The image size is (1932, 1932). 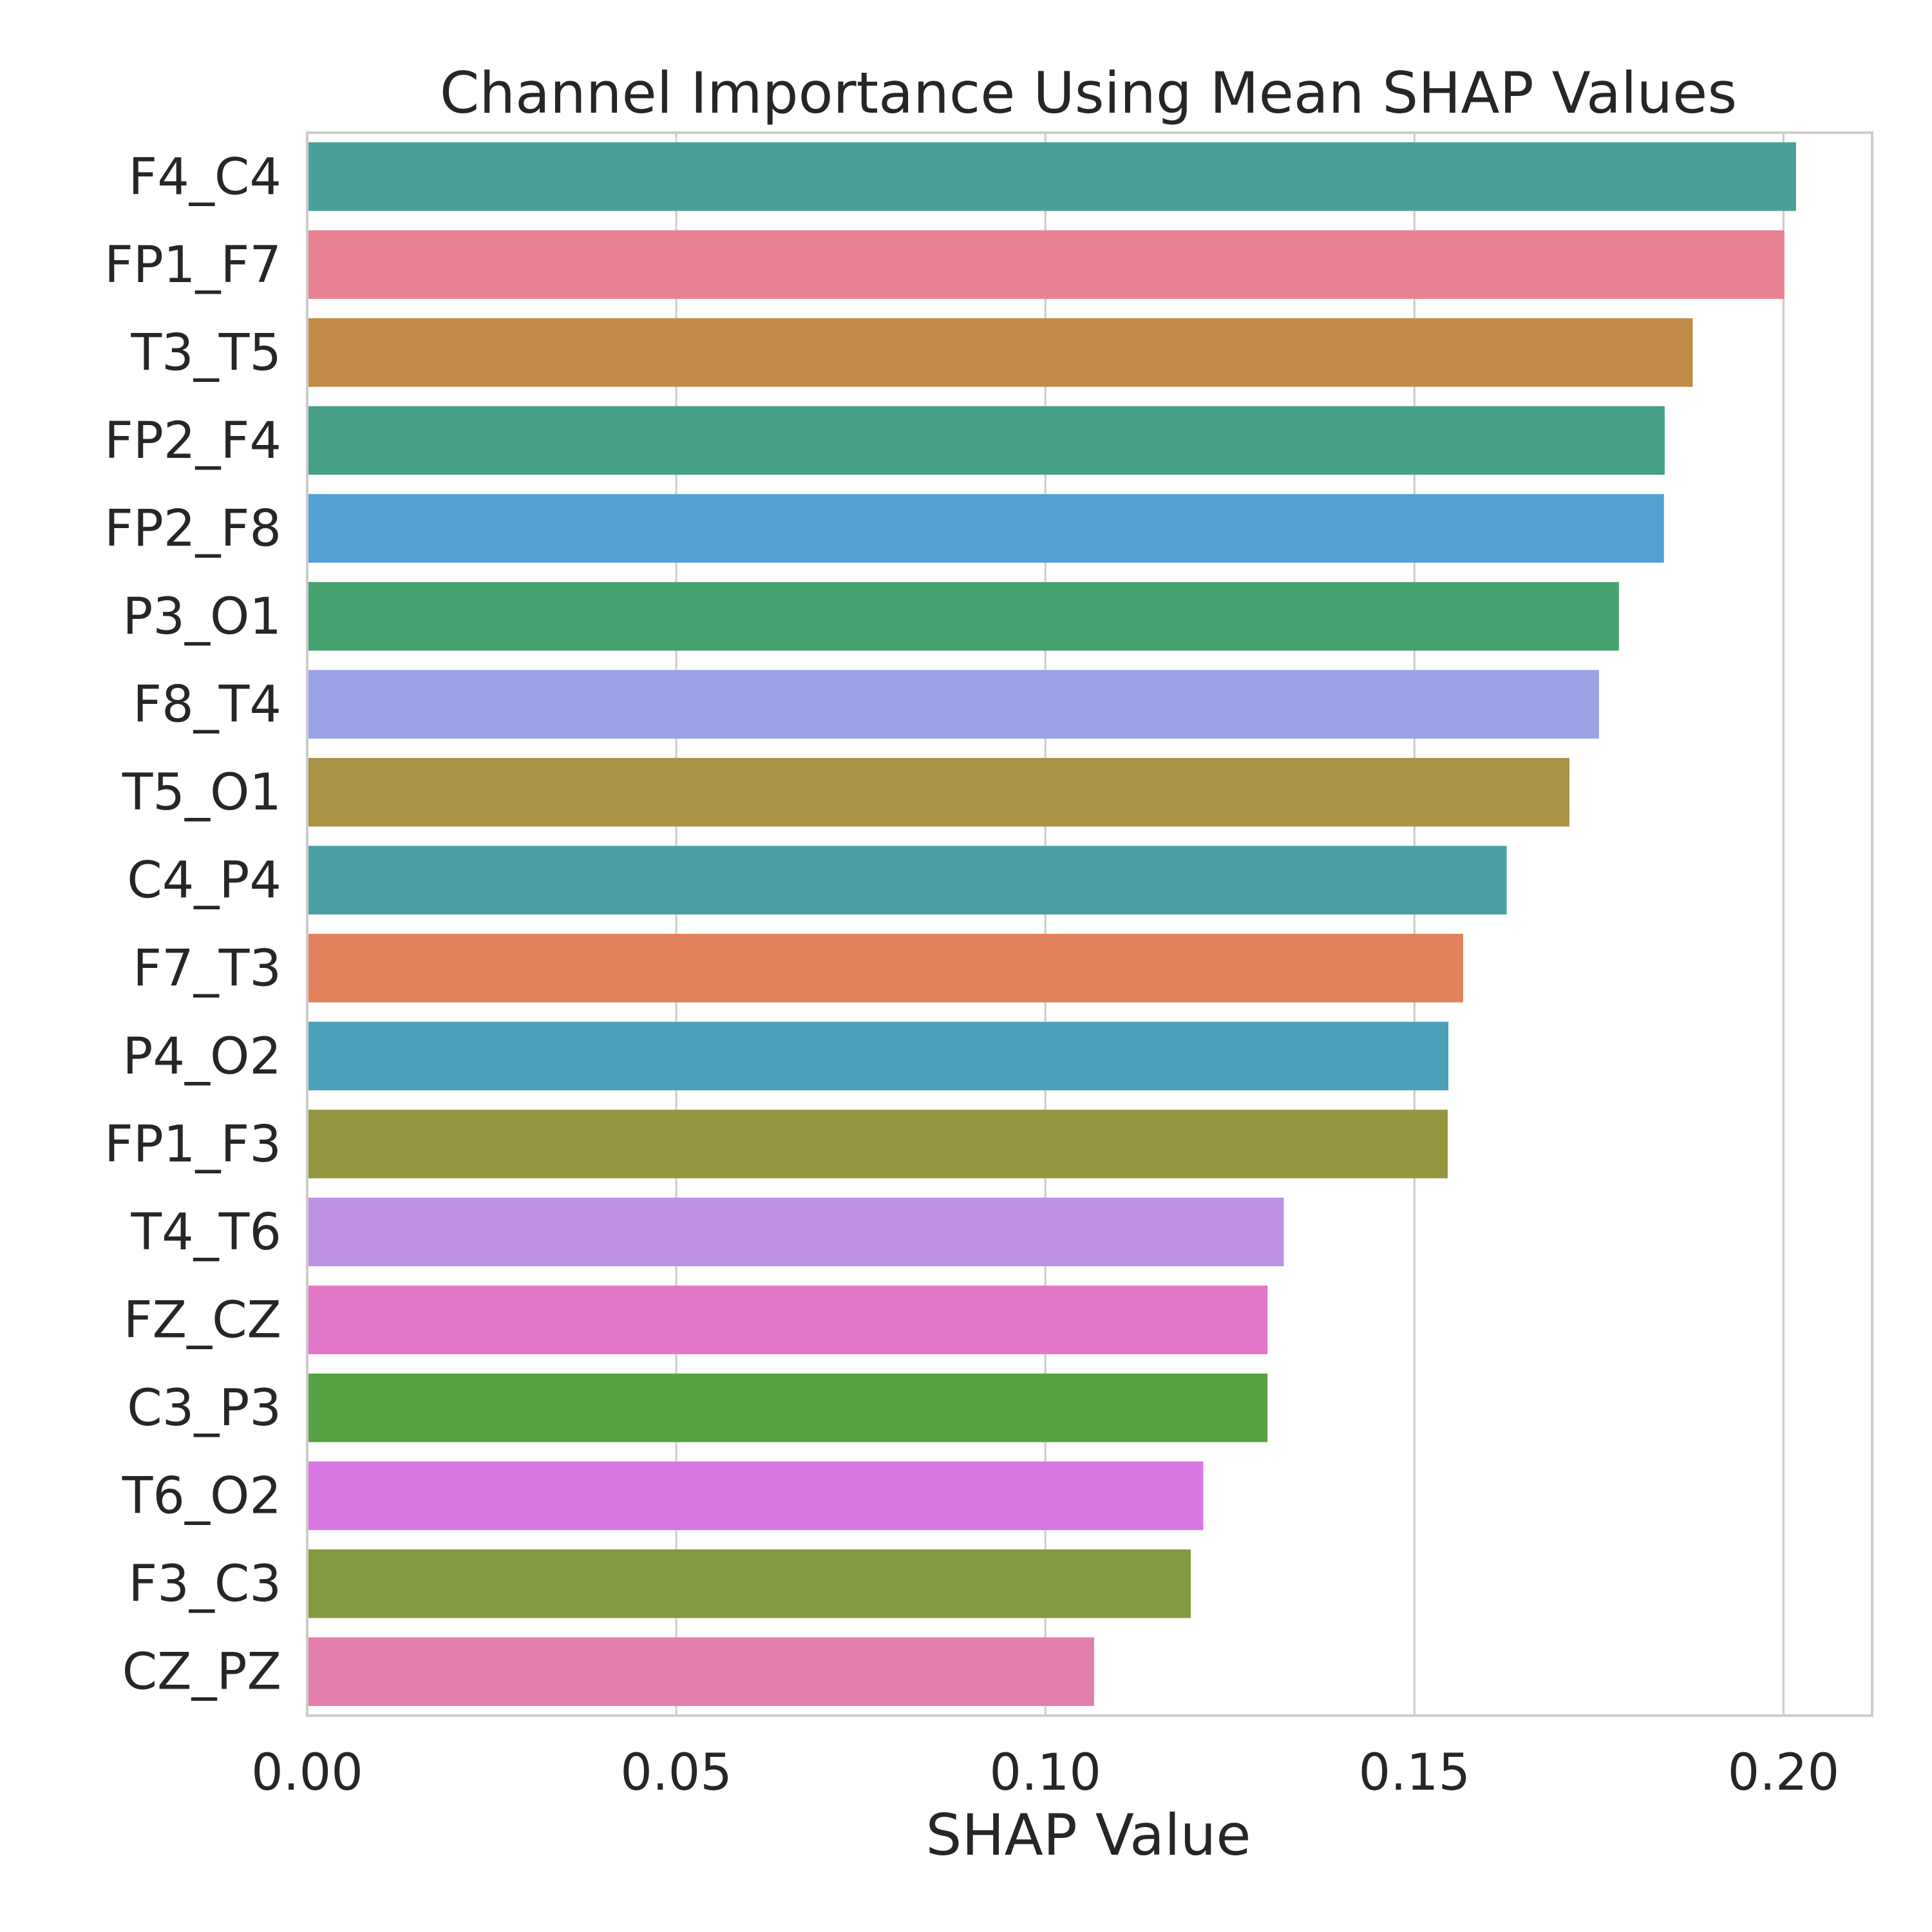 What do you see at coordinates (201, 617) in the screenshot?
I see `y-tick-label: P3_O1` at bounding box center [201, 617].